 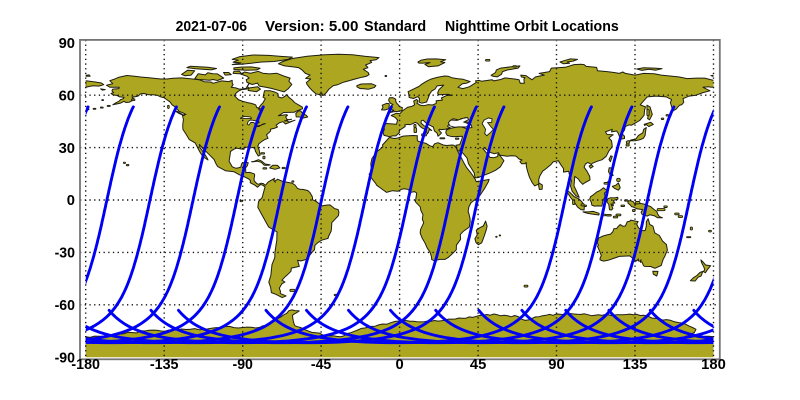 What do you see at coordinates (532, 27) in the screenshot?
I see `svg-text: Nighttime Orbit Locations` at bounding box center [532, 27].